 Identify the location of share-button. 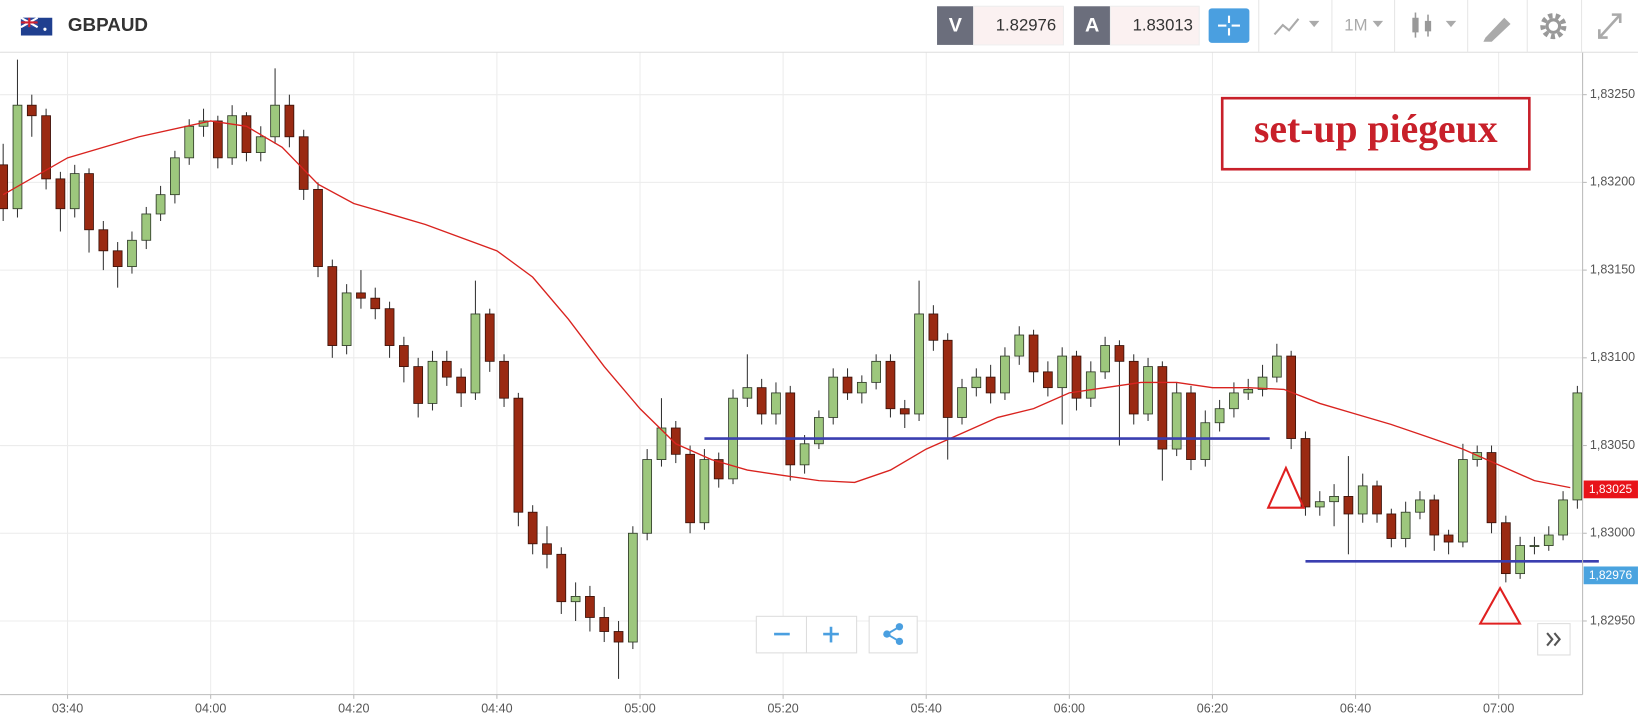
(893, 634).